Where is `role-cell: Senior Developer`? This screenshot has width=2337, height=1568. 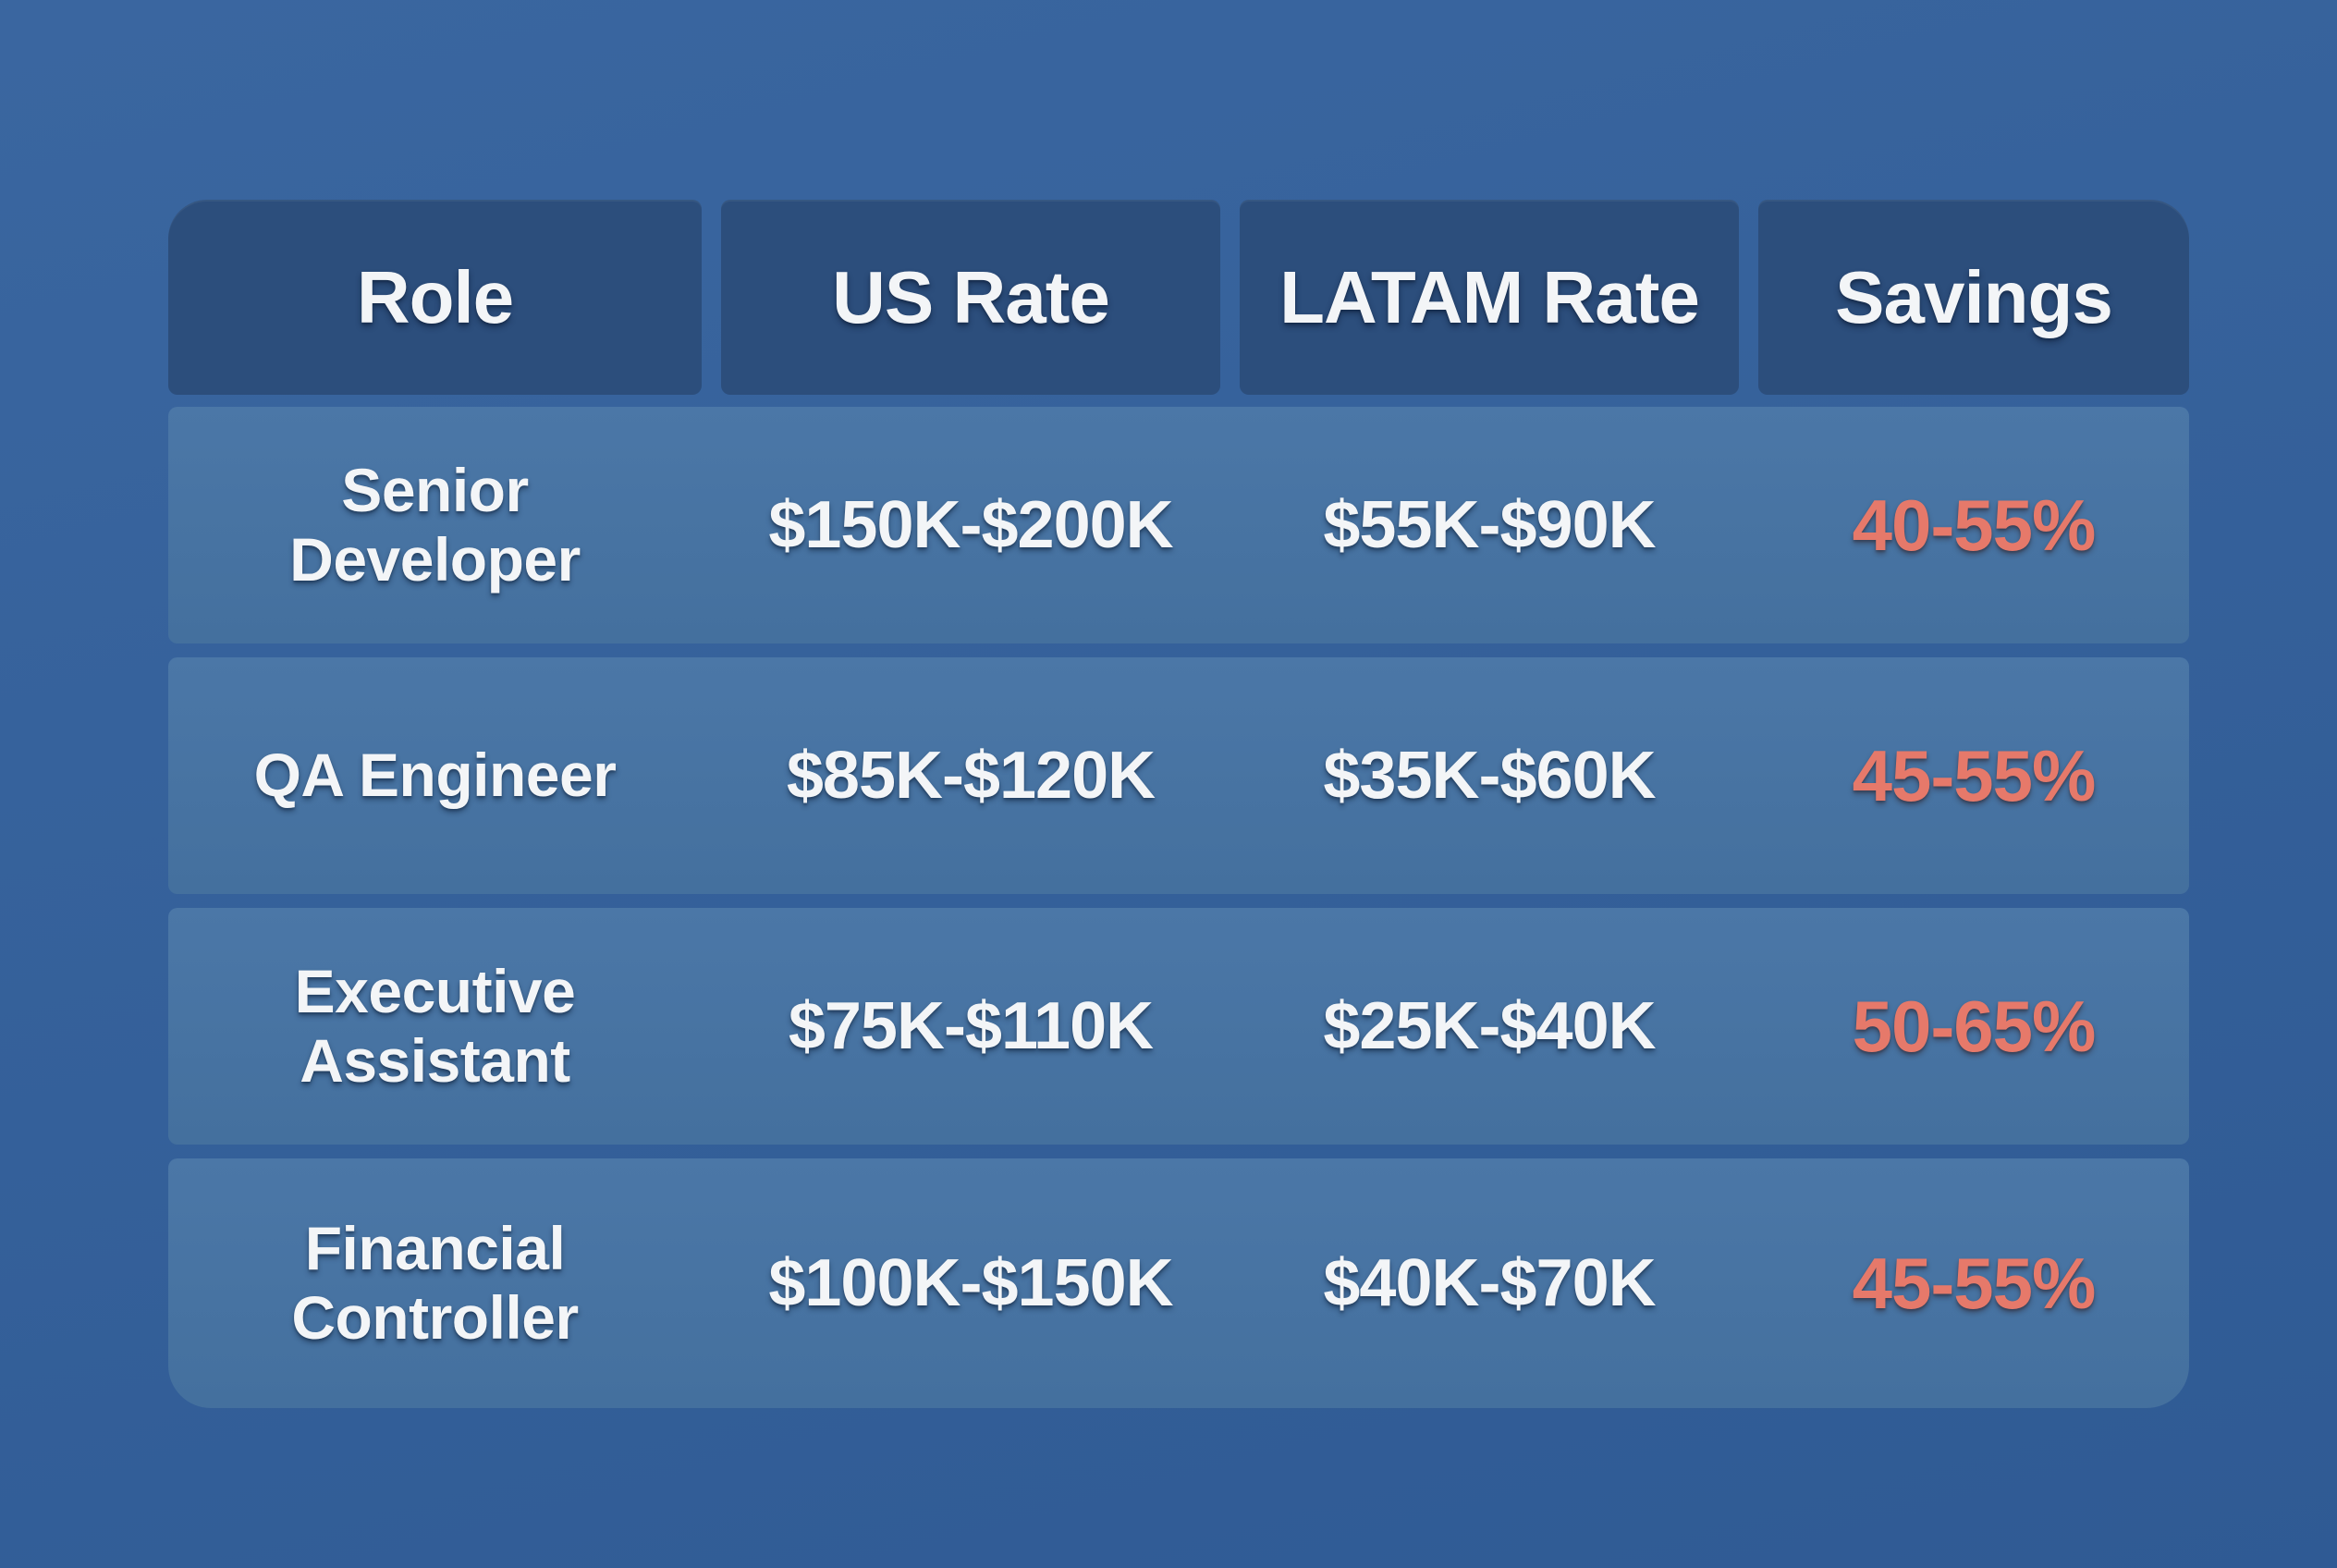 role-cell: Senior Developer is located at coordinates (435, 525).